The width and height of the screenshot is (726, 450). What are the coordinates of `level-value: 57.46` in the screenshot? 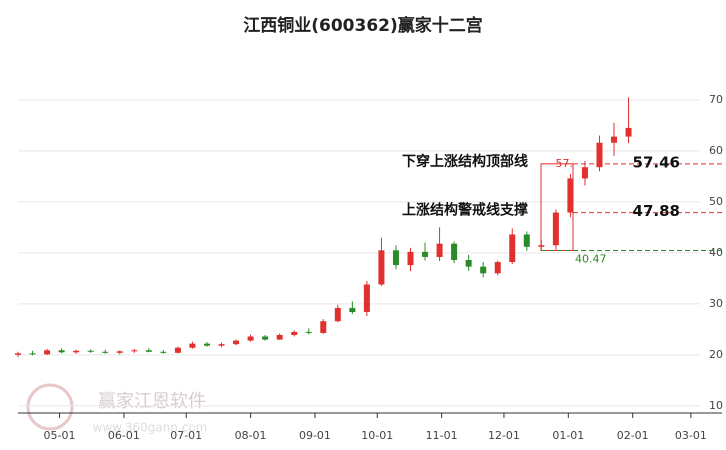 It's located at (656, 162).